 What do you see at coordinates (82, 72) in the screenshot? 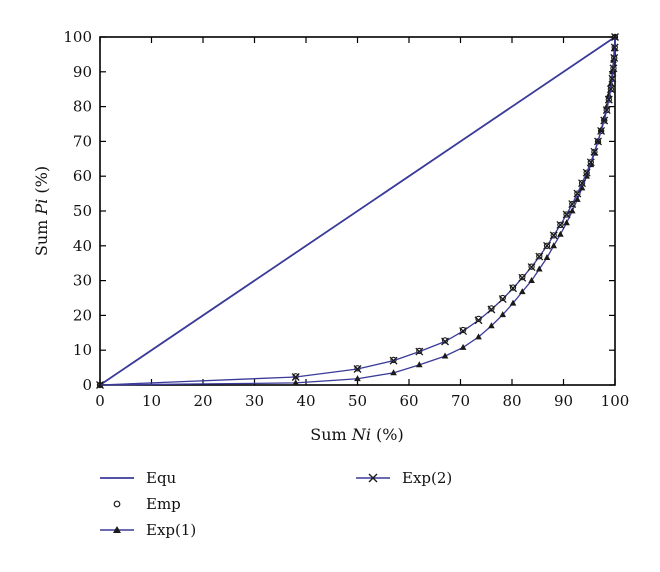
I see `y-tick-label: 90` at bounding box center [82, 72].